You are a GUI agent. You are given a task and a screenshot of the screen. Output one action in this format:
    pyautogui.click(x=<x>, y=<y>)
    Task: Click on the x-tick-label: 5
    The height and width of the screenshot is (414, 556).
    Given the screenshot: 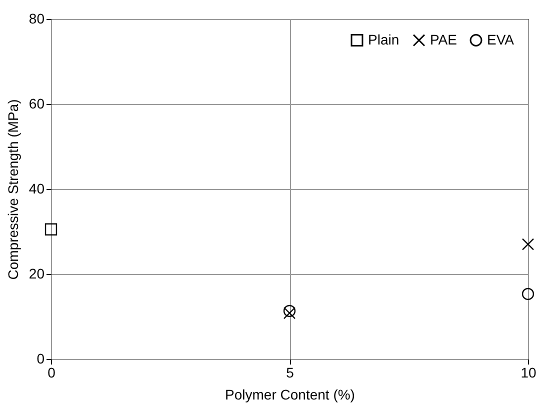 What is the action you would take?
    pyautogui.click(x=290, y=372)
    